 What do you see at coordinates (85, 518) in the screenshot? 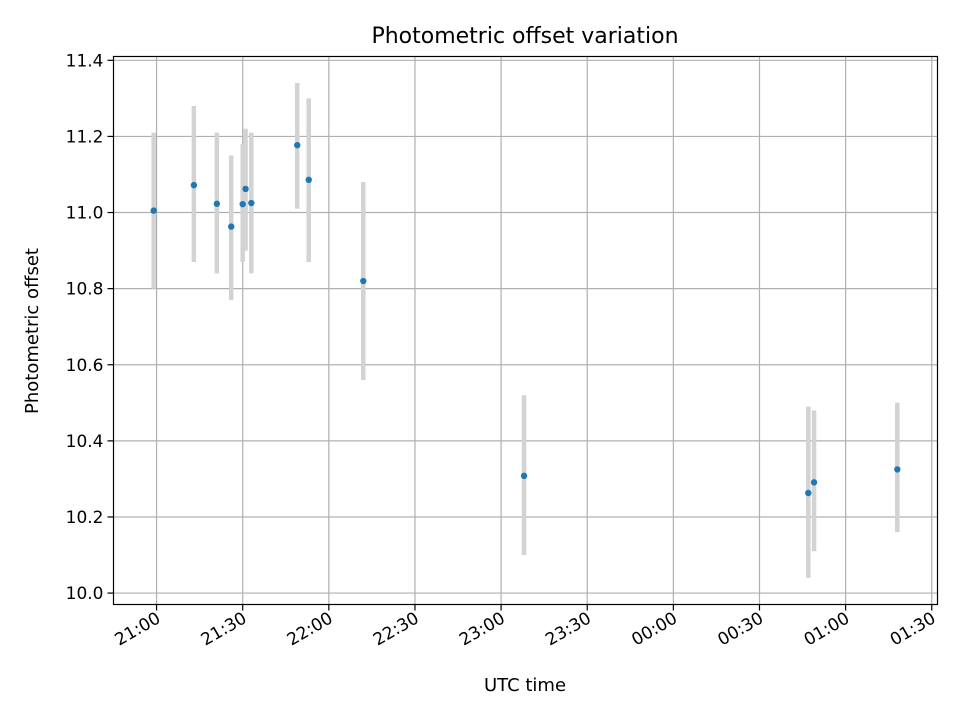
I see `y-tick-label: 10.2` at bounding box center [85, 518].